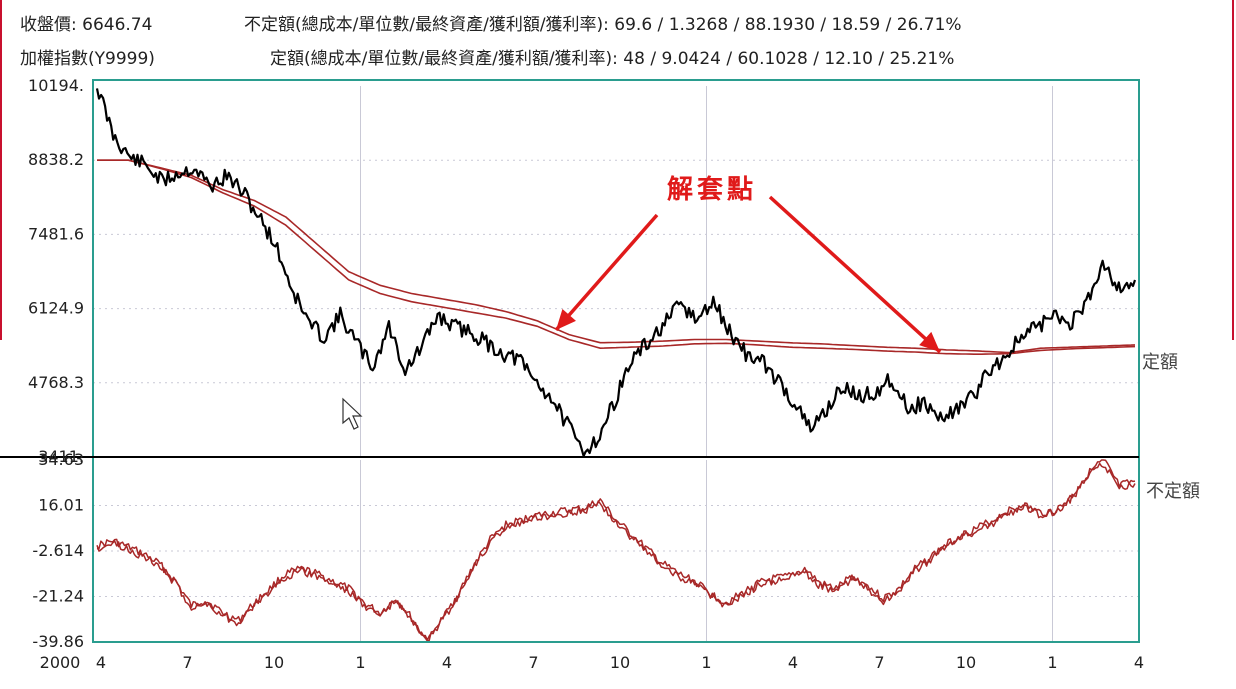 The width and height of the screenshot is (1236, 689). Describe the element at coordinates (56, 308) in the screenshot. I see `y-tick-label-top: 6124.9` at that location.